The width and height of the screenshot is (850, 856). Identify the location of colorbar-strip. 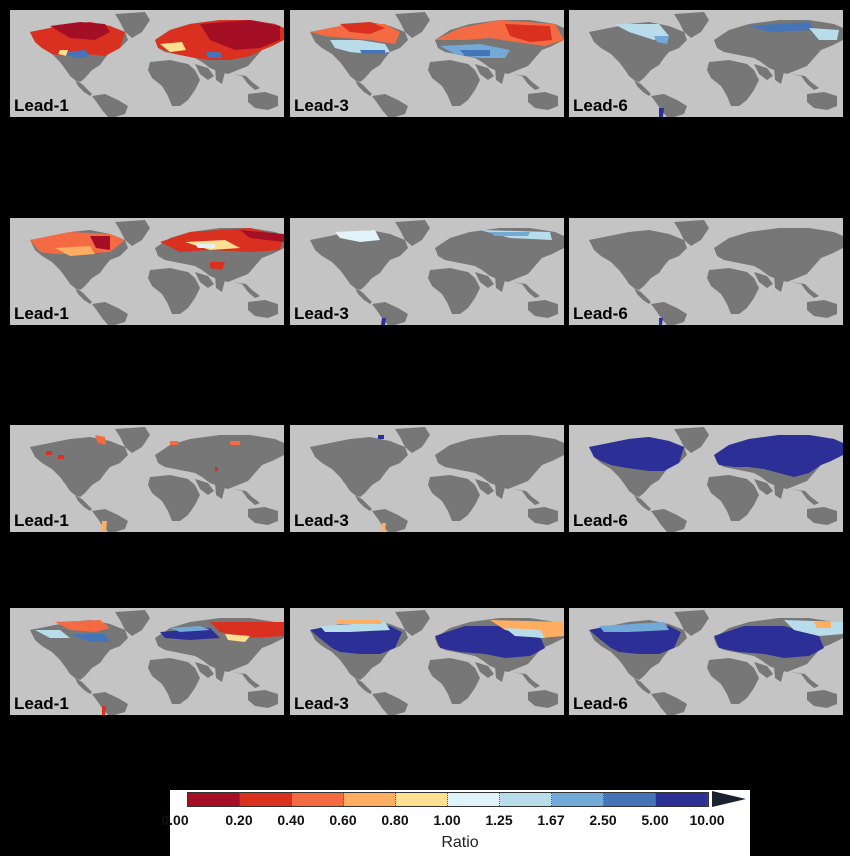
(448, 799).